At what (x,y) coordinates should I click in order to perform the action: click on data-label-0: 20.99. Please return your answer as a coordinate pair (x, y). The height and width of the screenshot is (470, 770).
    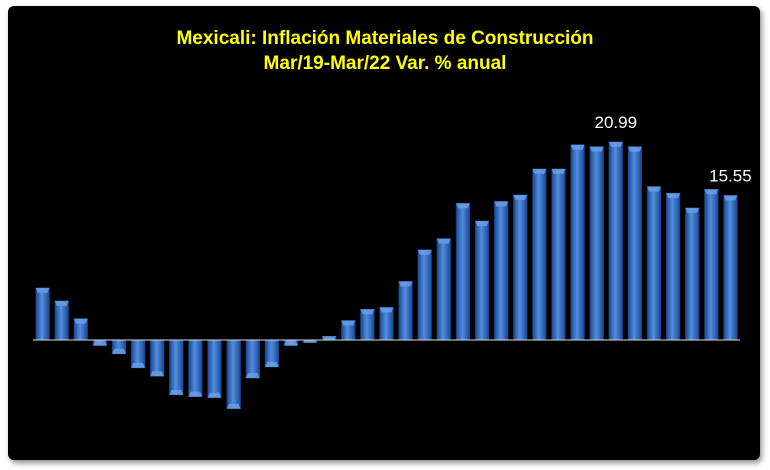
    Looking at the image, I should click on (616, 122).